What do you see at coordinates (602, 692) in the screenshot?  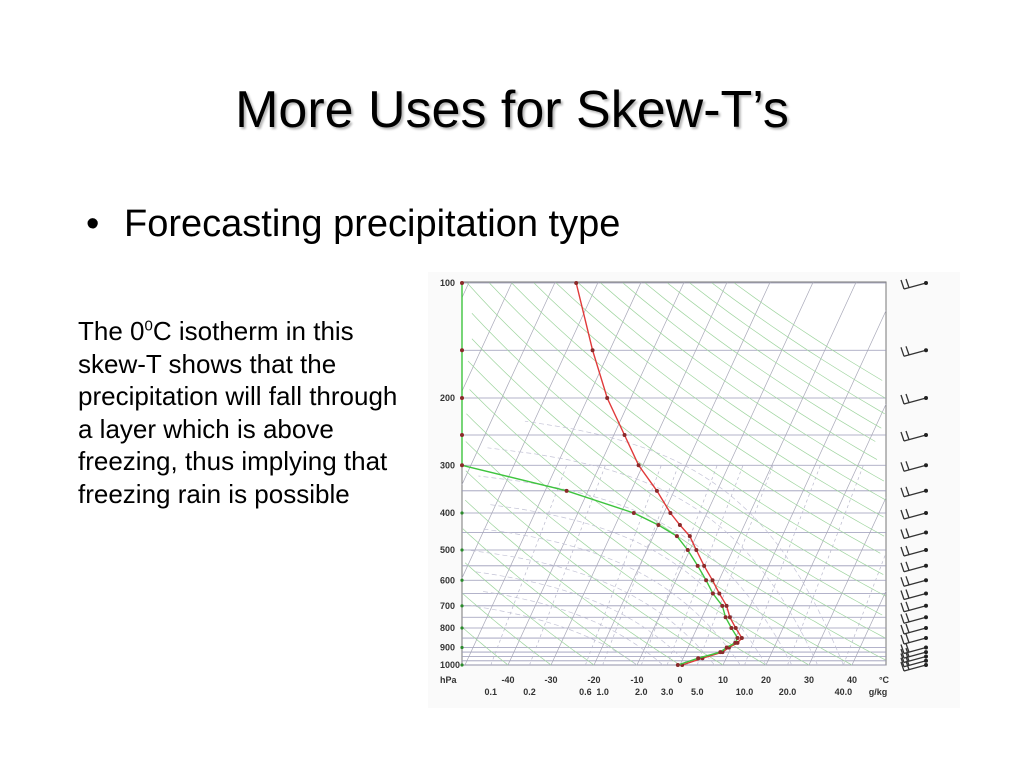 I see `mixing-ratio-tick-label: 1.0` at bounding box center [602, 692].